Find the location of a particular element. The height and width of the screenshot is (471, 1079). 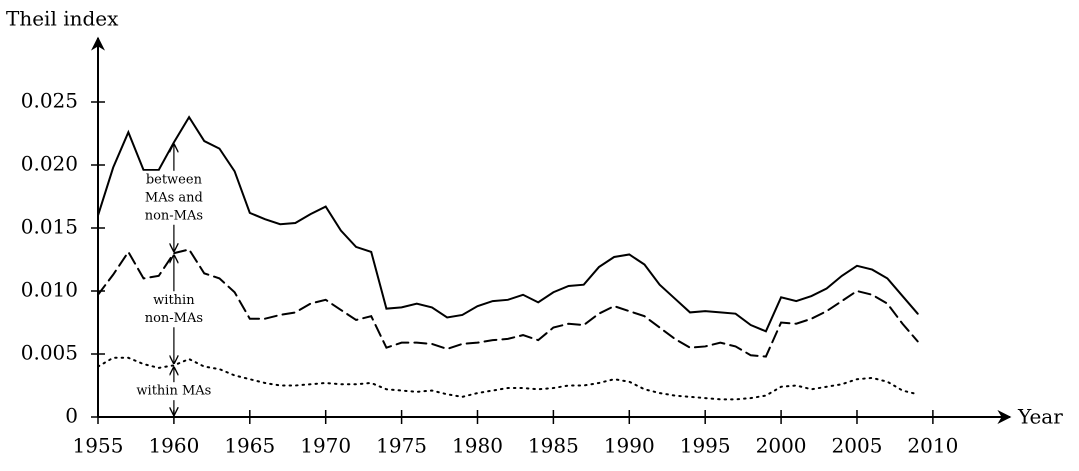

x-tick-label: 1965 is located at coordinates (249, 446).